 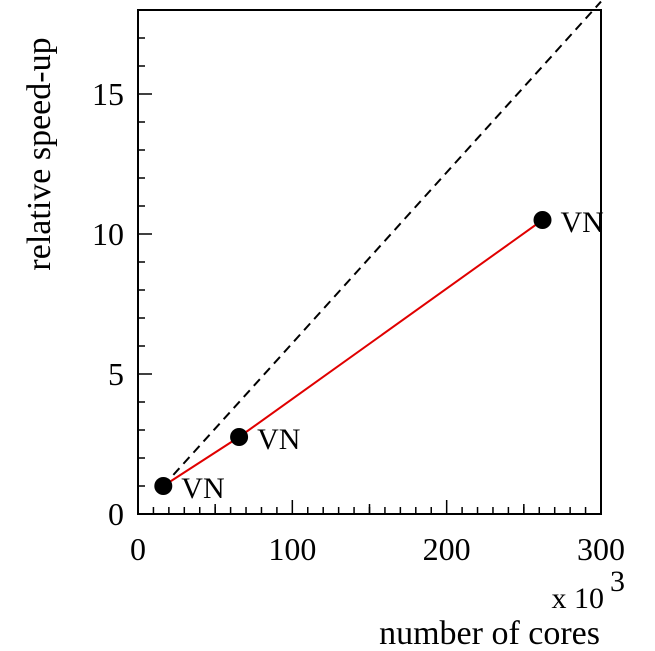 What do you see at coordinates (39, 153) in the screenshot?
I see `y-axis-label: relative speed-up` at bounding box center [39, 153].